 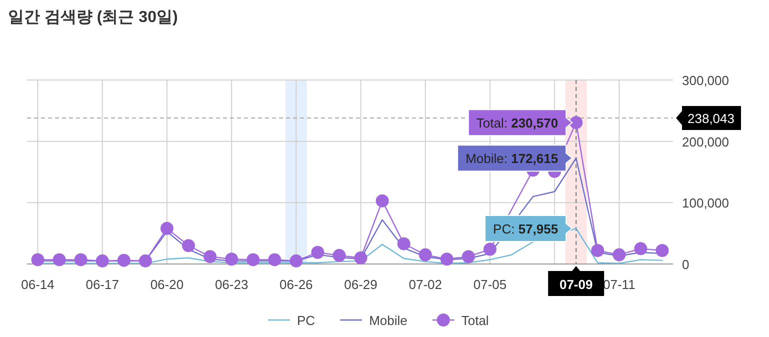 What do you see at coordinates (296, 284) in the screenshot?
I see `x-tick-label: 06-26` at bounding box center [296, 284].